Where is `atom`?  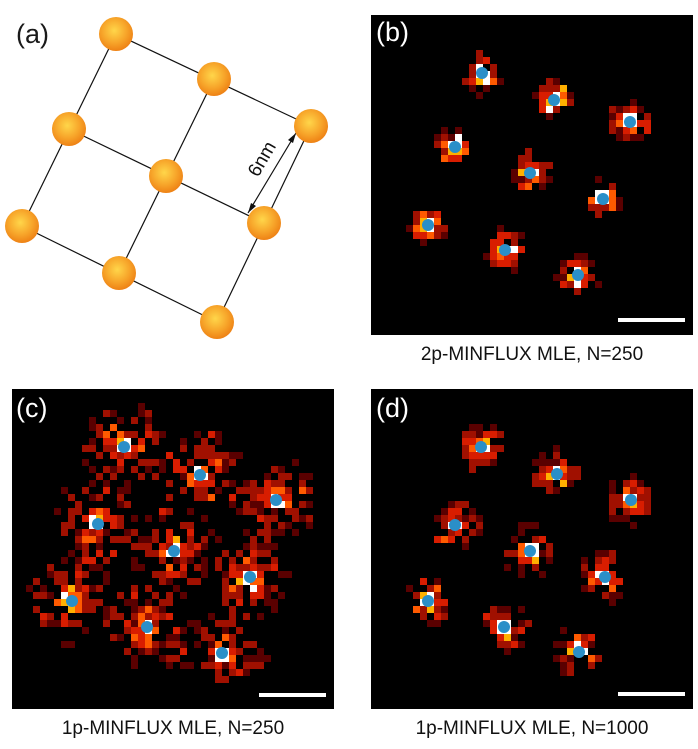
atom is located at coordinates (116, 34).